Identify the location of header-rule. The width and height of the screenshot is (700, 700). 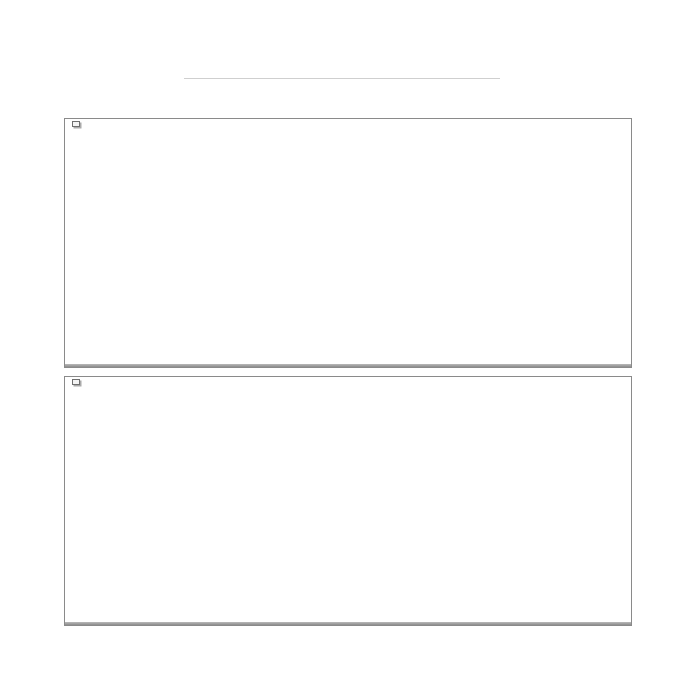
(342, 78).